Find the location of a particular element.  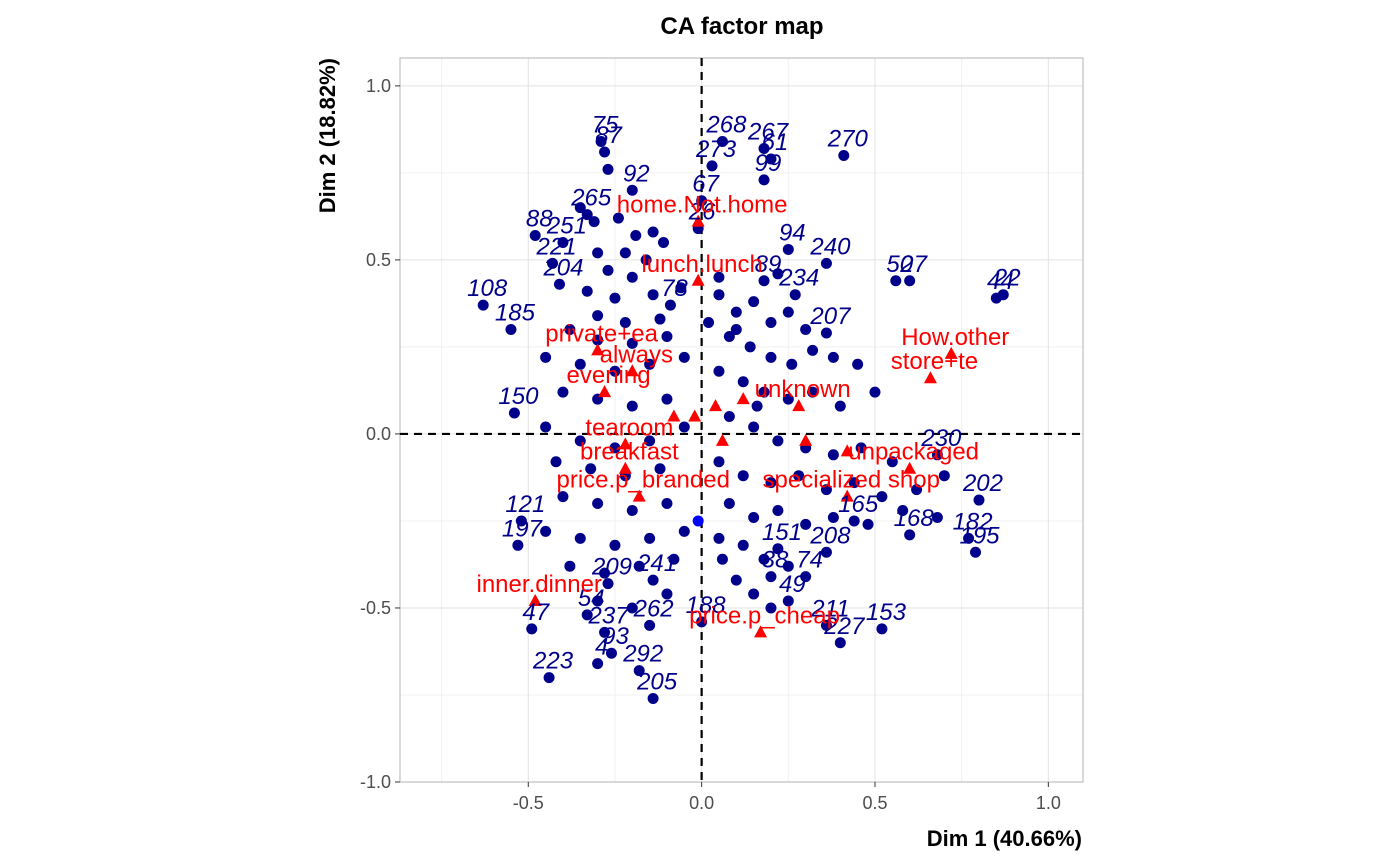

rows-label: 87 is located at coordinates (609, 135).